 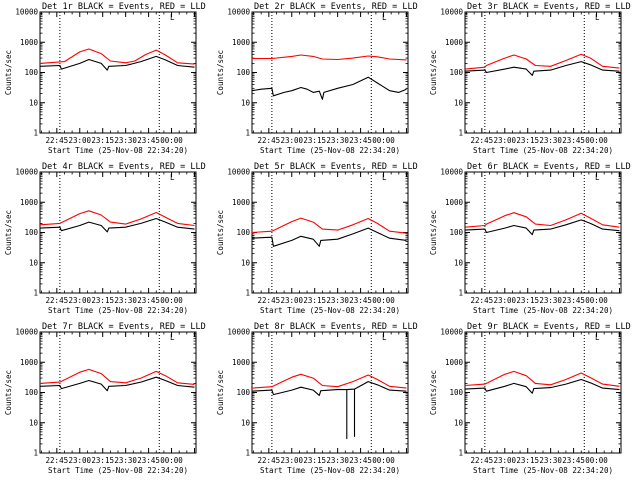 I want to click on chart-title: Det 3r BLACK = Events, RED = LLD, so click(x=549, y=7).